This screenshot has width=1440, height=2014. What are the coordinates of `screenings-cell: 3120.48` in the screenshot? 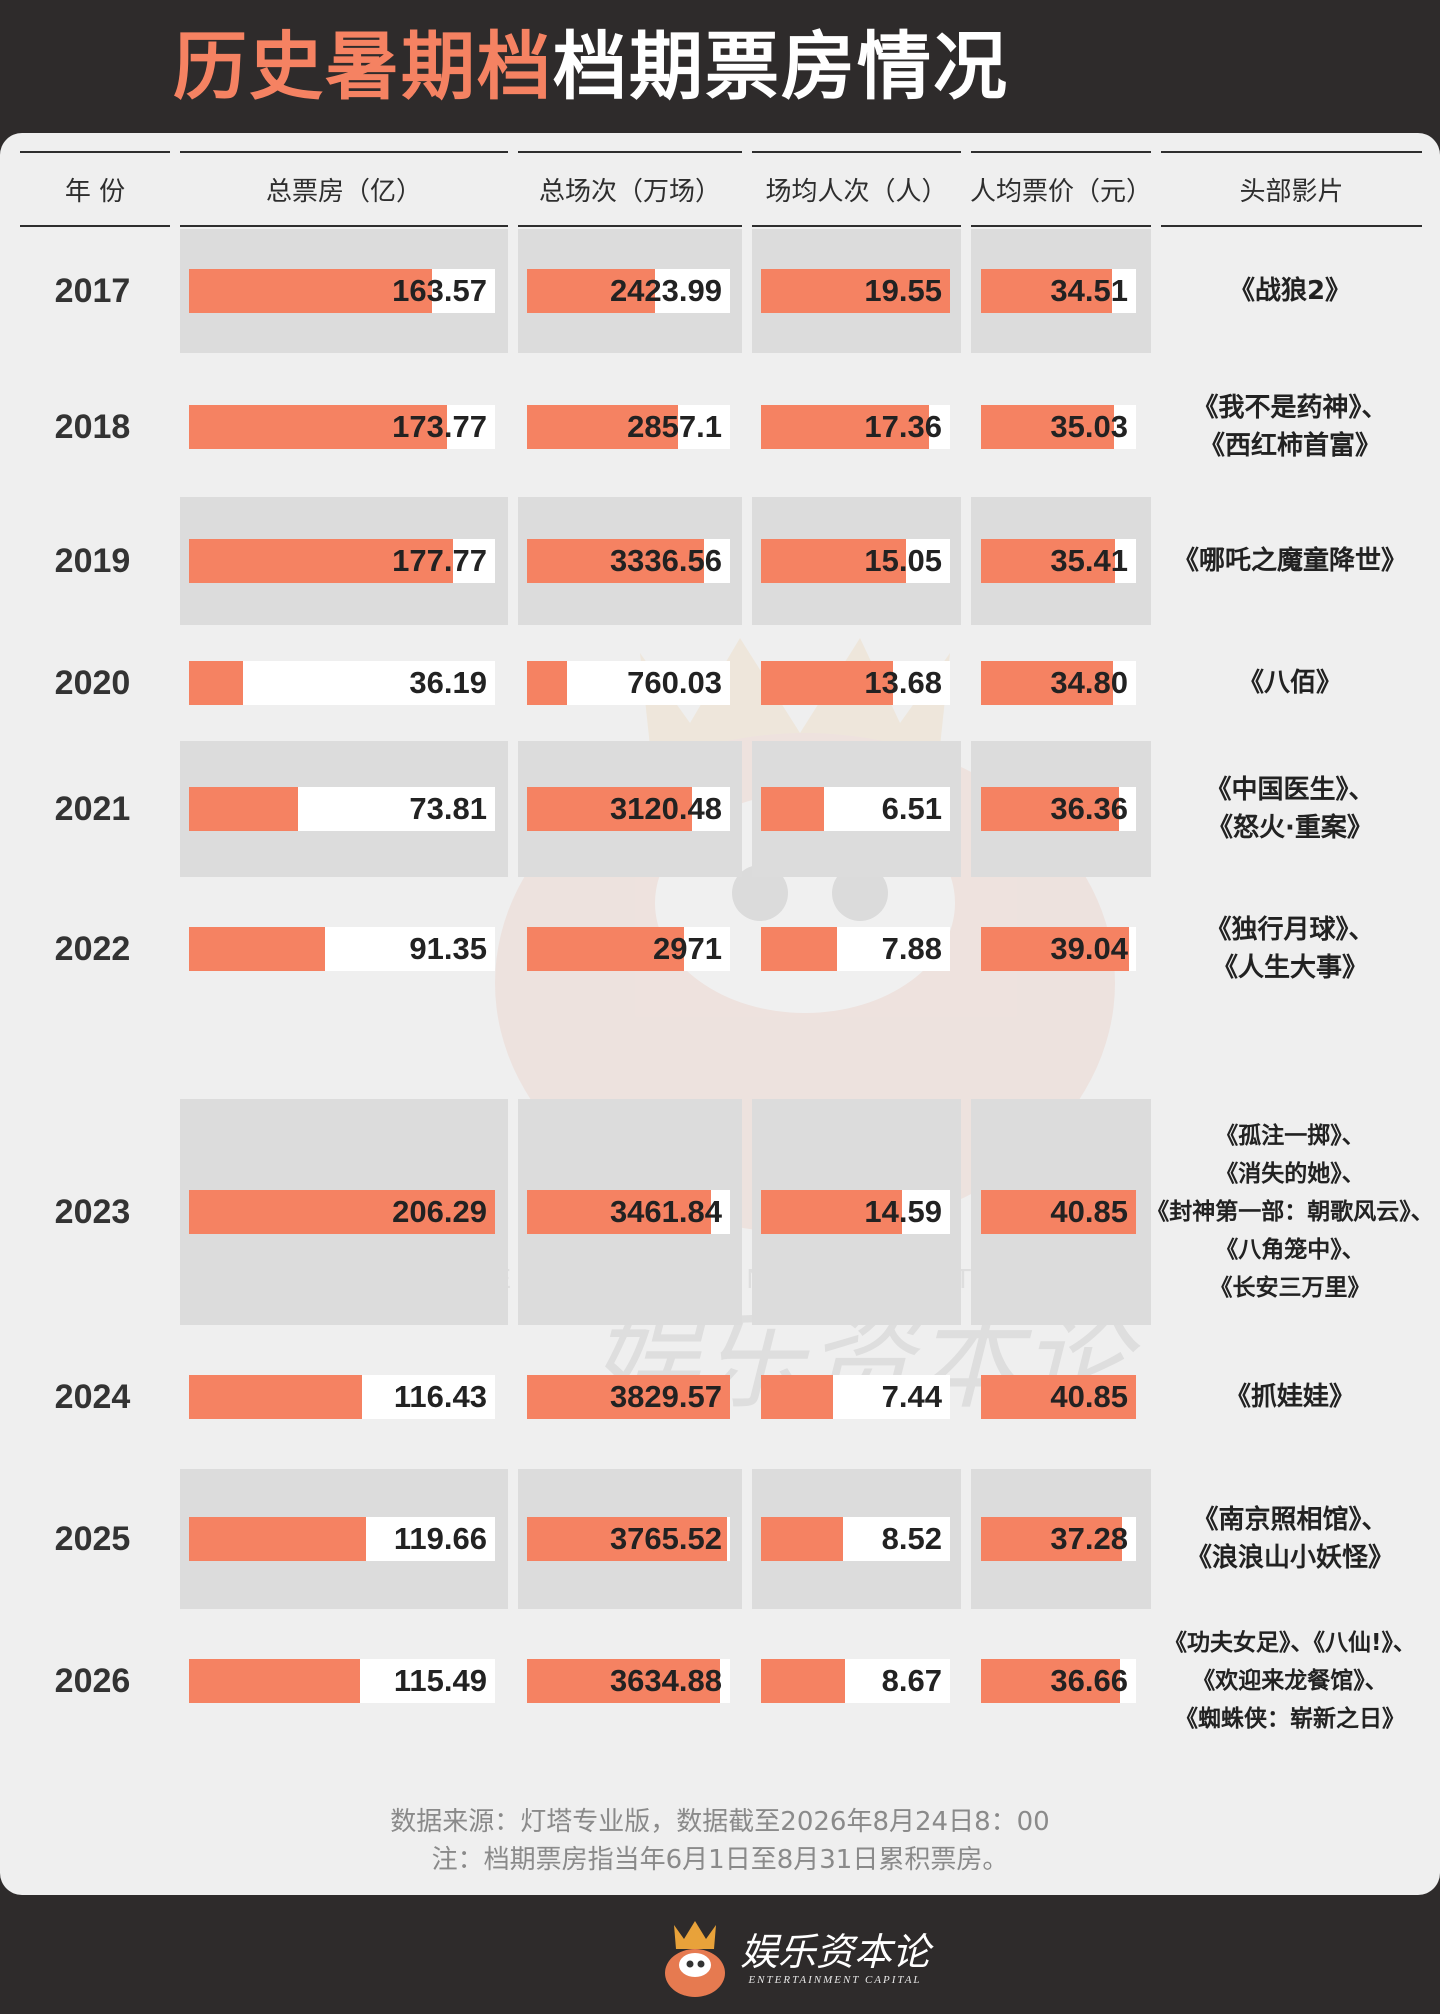 It's located at (628, 809).